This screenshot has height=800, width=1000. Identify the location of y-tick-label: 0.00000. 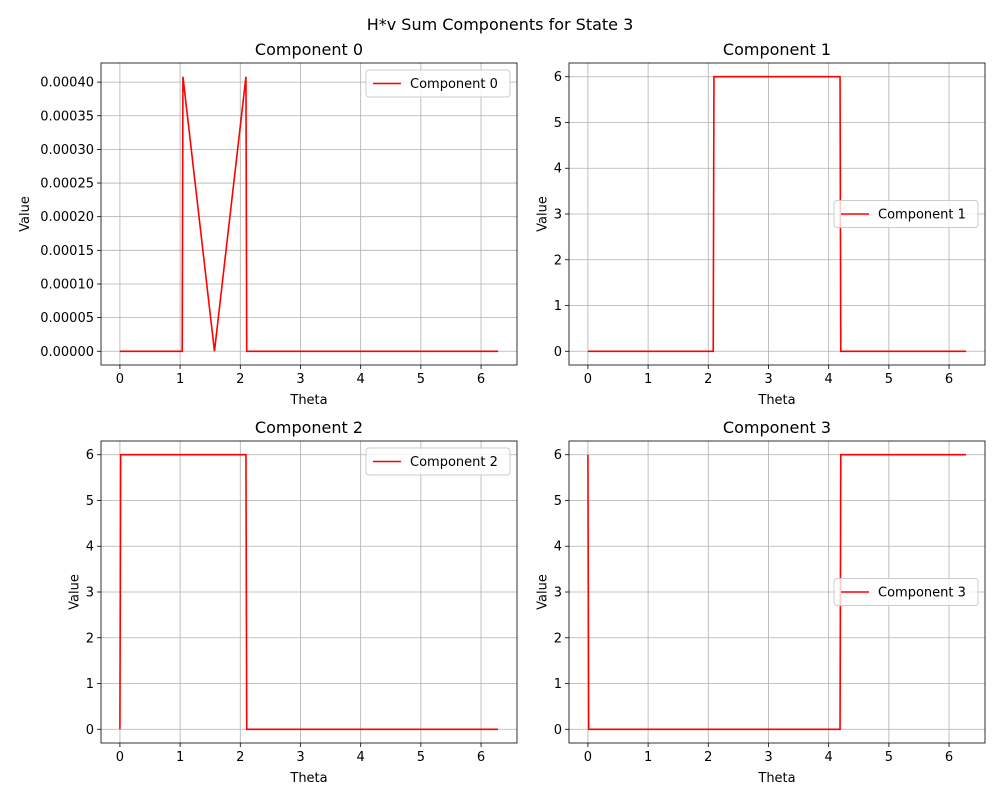
(67, 352).